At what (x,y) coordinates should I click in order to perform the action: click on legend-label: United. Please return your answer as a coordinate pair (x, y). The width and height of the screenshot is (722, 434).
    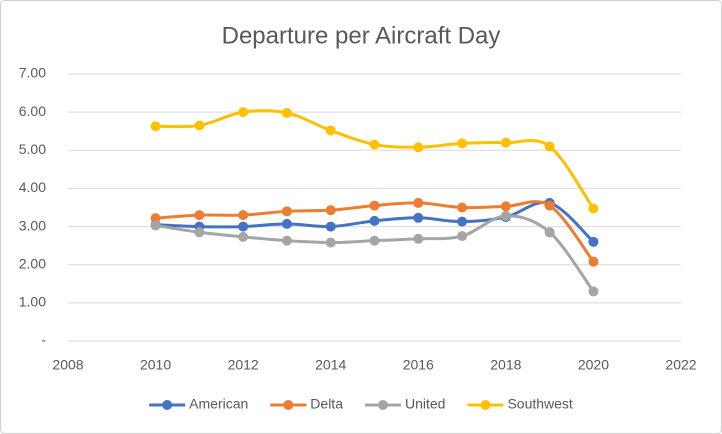
    Looking at the image, I should click on (425, 404).